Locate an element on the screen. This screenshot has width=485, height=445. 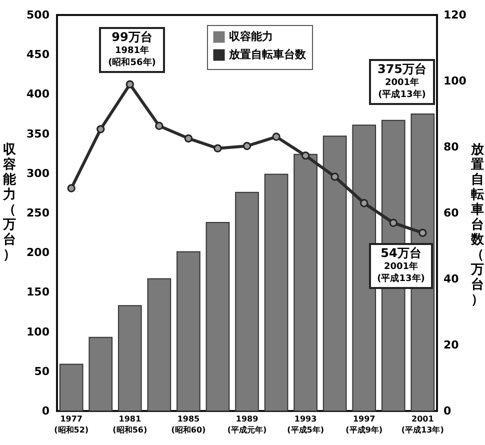
text: 放置自転車台数（万台） is located at coordinates (477, 225).